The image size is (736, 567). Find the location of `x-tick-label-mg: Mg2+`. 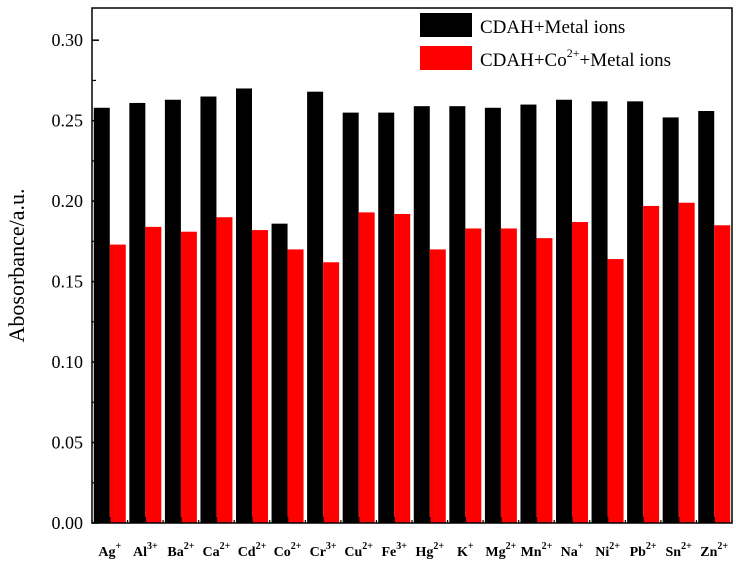

x-tick-label-mg: Mg2+ is located at coordinates (500, 550).